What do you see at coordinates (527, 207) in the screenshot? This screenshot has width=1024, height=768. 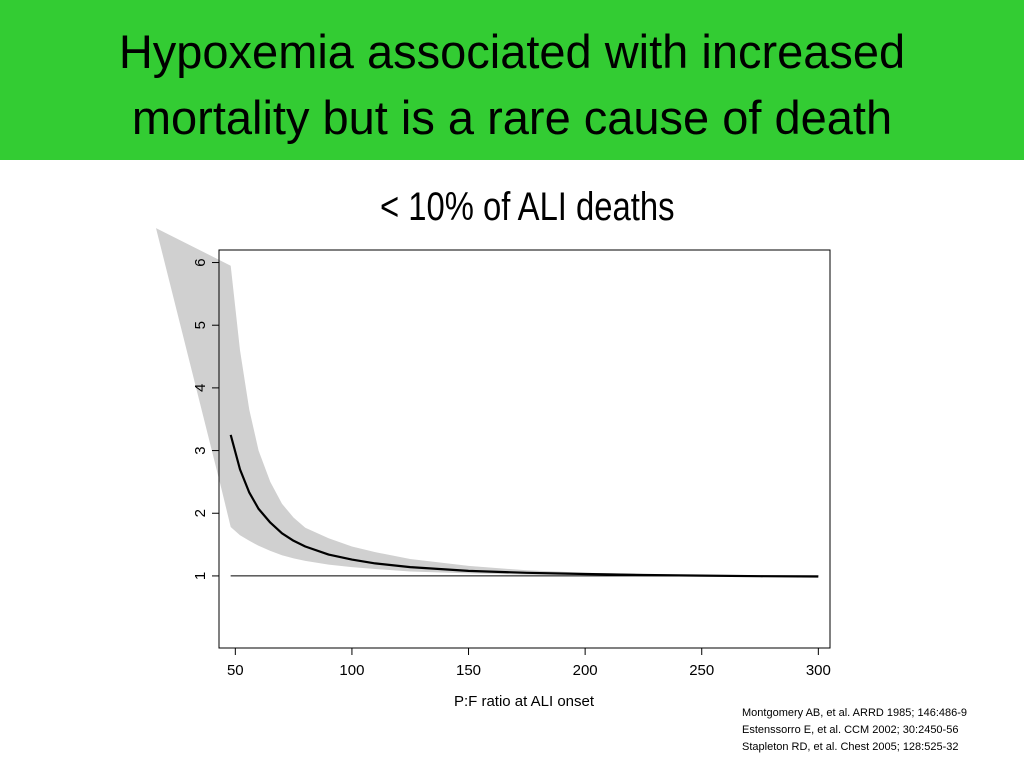 I see `chart-subtitle: < 10% of ALI deaths` at bounding box center [527, 207].